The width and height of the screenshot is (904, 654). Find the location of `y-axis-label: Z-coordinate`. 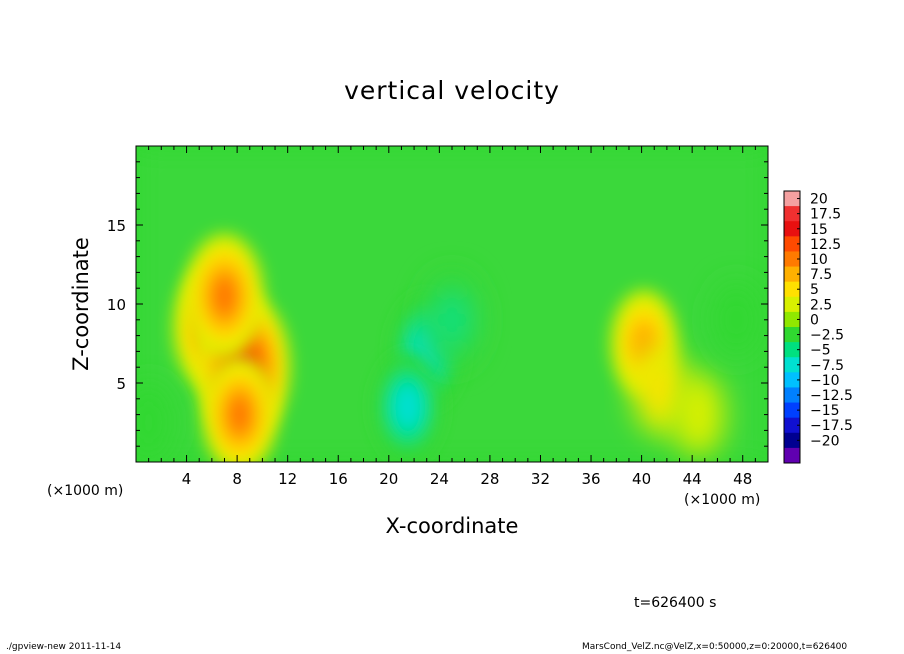

y-axis-label: Z-coordinate is located at coordinates (81, 304).